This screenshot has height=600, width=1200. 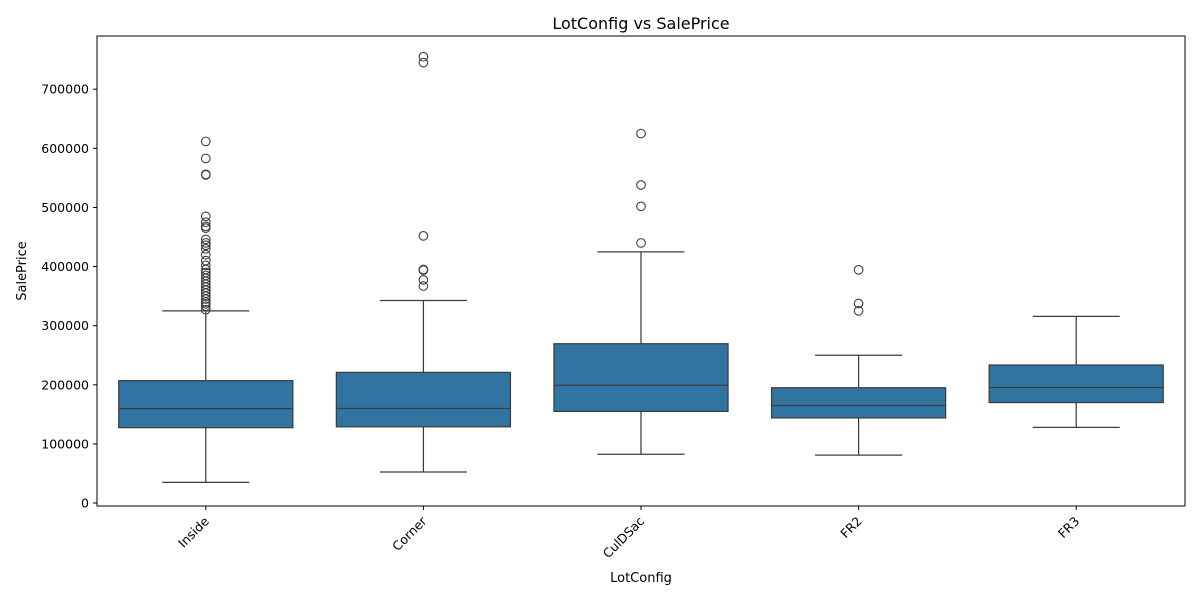 I want to click on y-tick-label: 700000, so click(x=65, y=89).